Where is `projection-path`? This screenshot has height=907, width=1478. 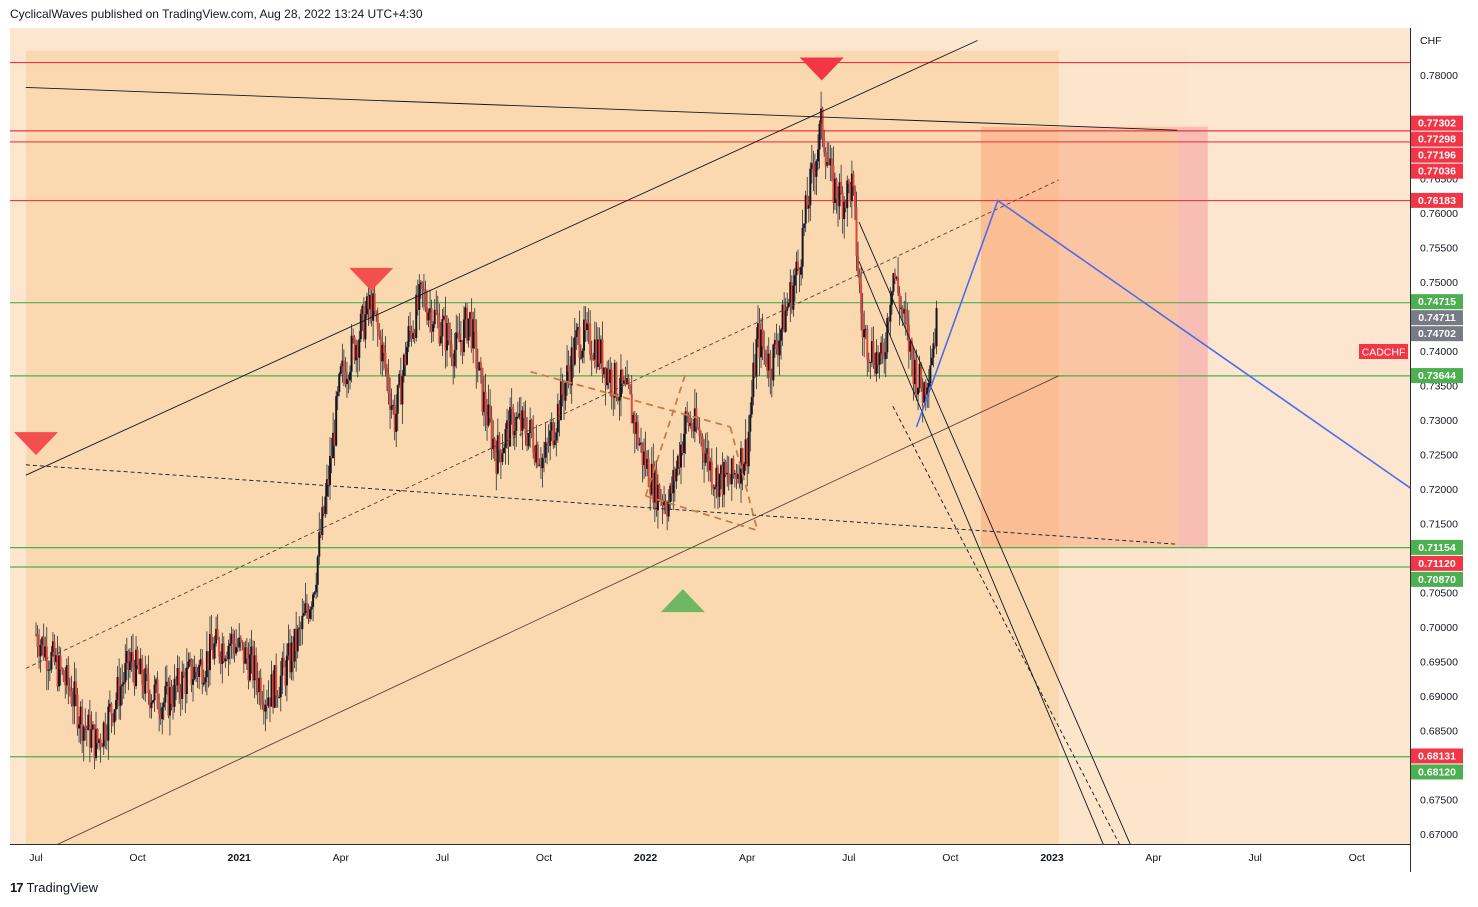 projection-path is located at coordinates (1178, 354).